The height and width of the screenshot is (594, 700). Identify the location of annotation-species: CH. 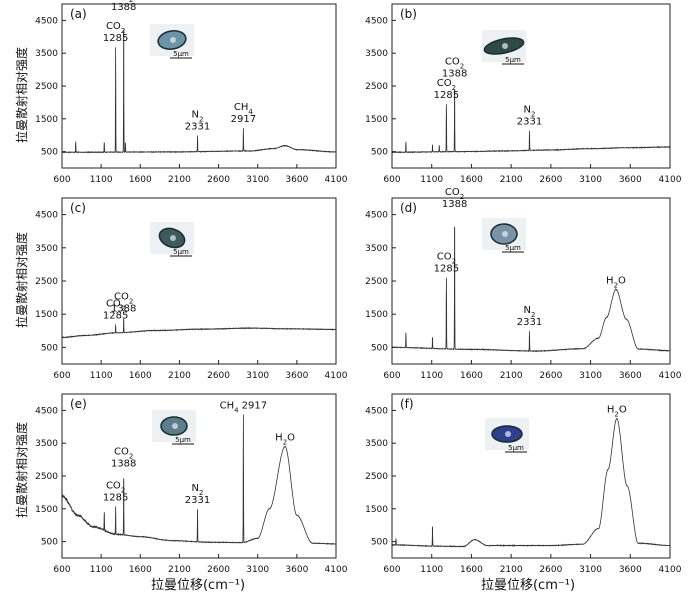
(241, 107).